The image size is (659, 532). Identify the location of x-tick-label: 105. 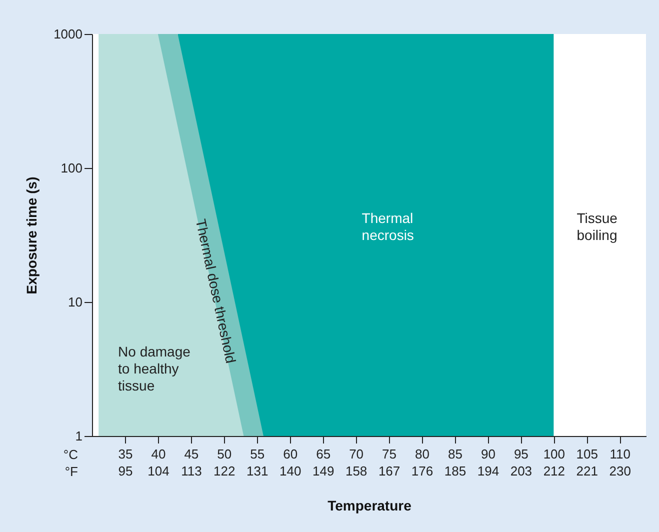
(587, 454).